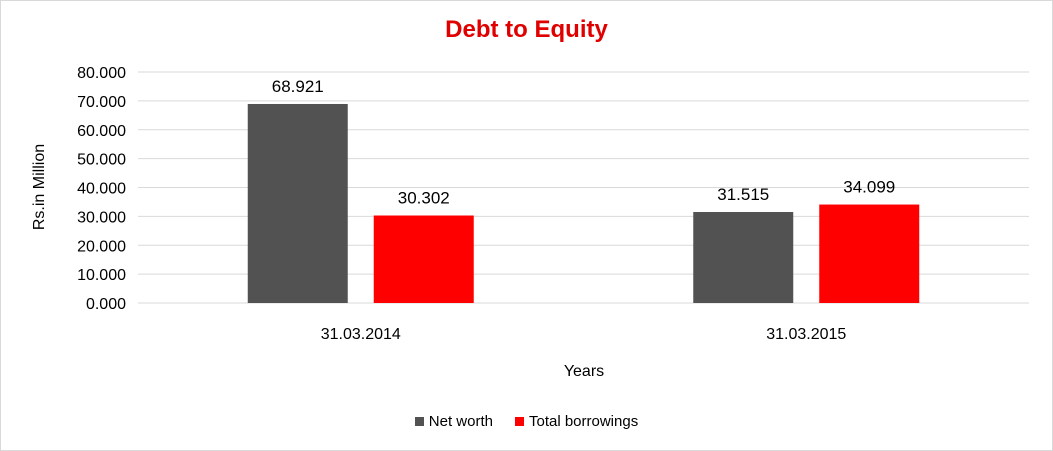 The height and width of the screenshot is (451, 1053). What do you see at coordinates (39, 187) in the screenshot?
I see `y-axis-title: Rs.in Million` at bounding box center [39, 187].